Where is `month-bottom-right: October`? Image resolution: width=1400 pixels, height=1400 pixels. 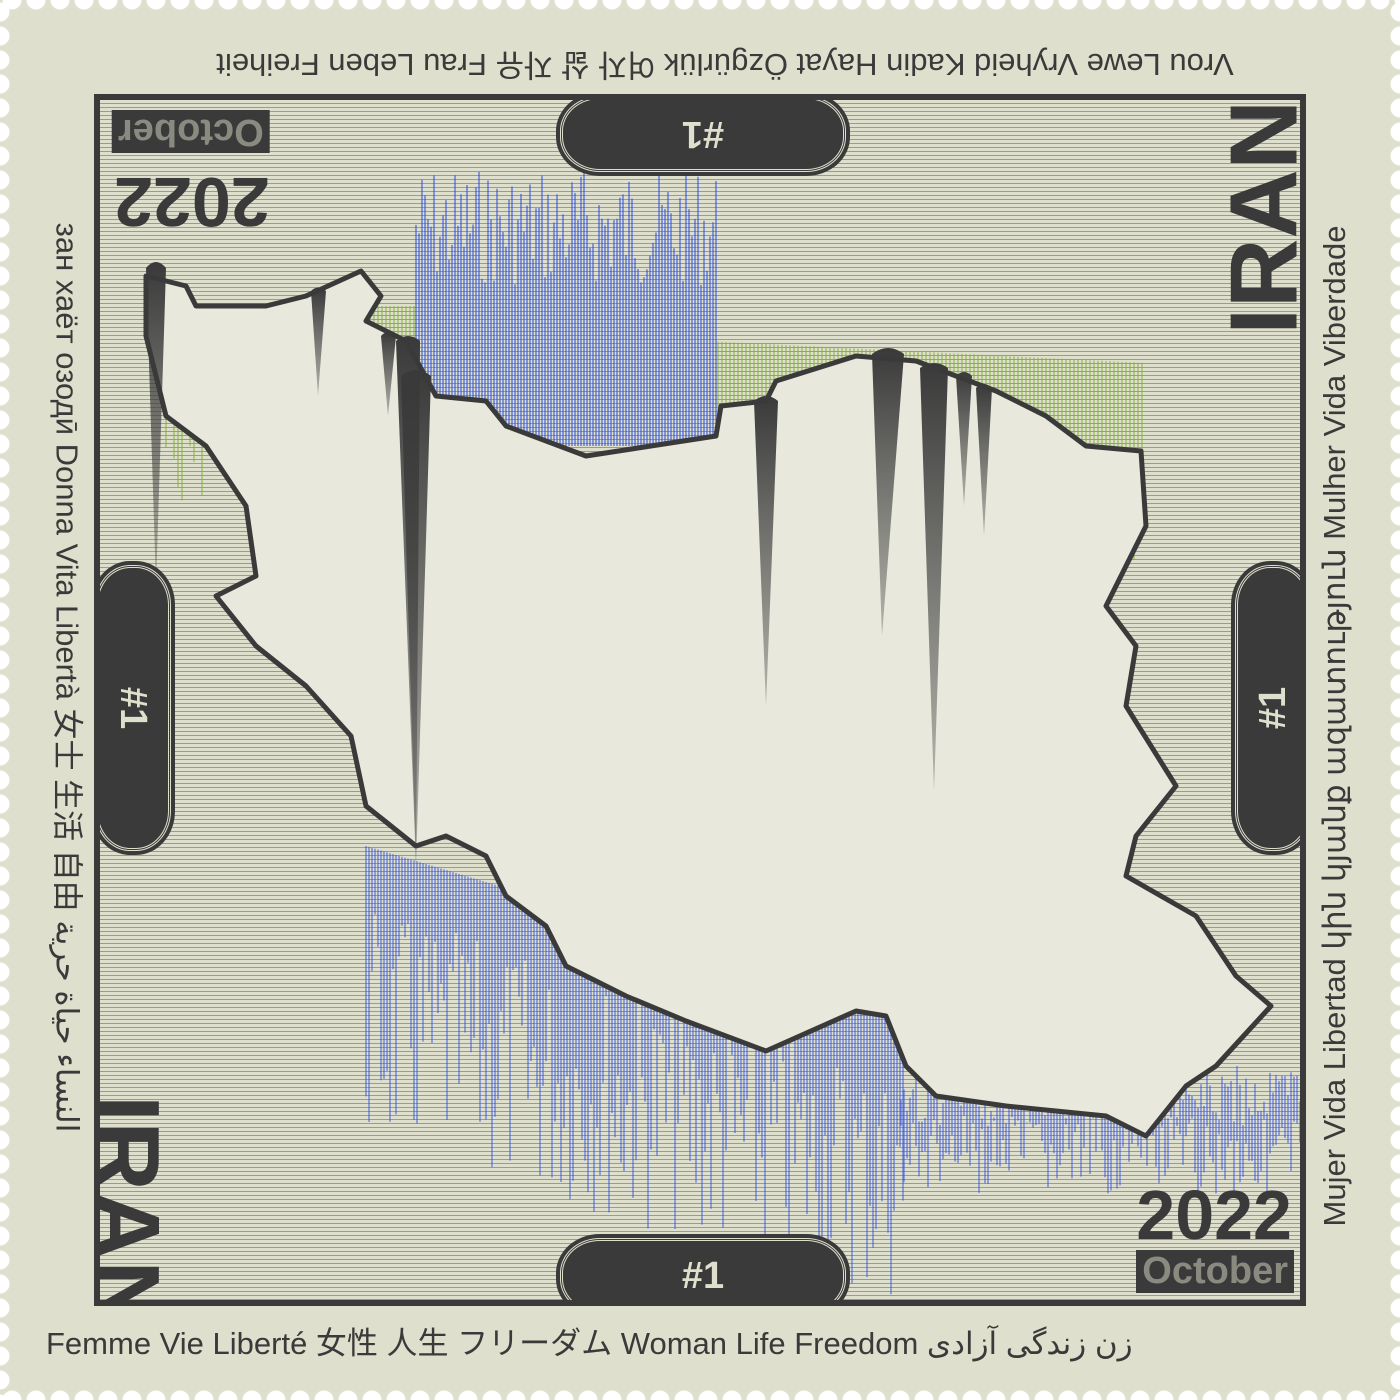 month-bottom-right: October is located at coordinates (1215, 1271).